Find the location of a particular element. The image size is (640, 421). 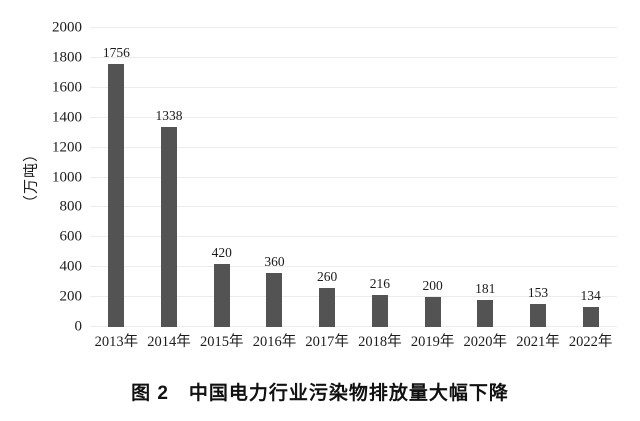

bar-group-2015年: 420 is located at coordinates (221, 177).